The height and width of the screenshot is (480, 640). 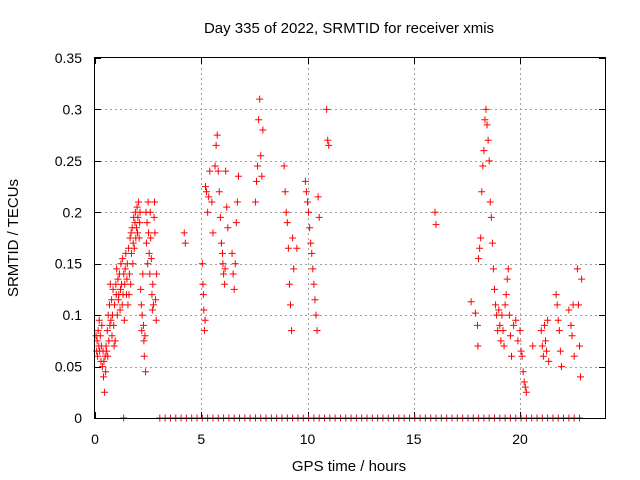 What do you see at coordinates (68, 367) in the screenshot?
I see `y-tick-label: 0.05` at bounding box center [68, 367].